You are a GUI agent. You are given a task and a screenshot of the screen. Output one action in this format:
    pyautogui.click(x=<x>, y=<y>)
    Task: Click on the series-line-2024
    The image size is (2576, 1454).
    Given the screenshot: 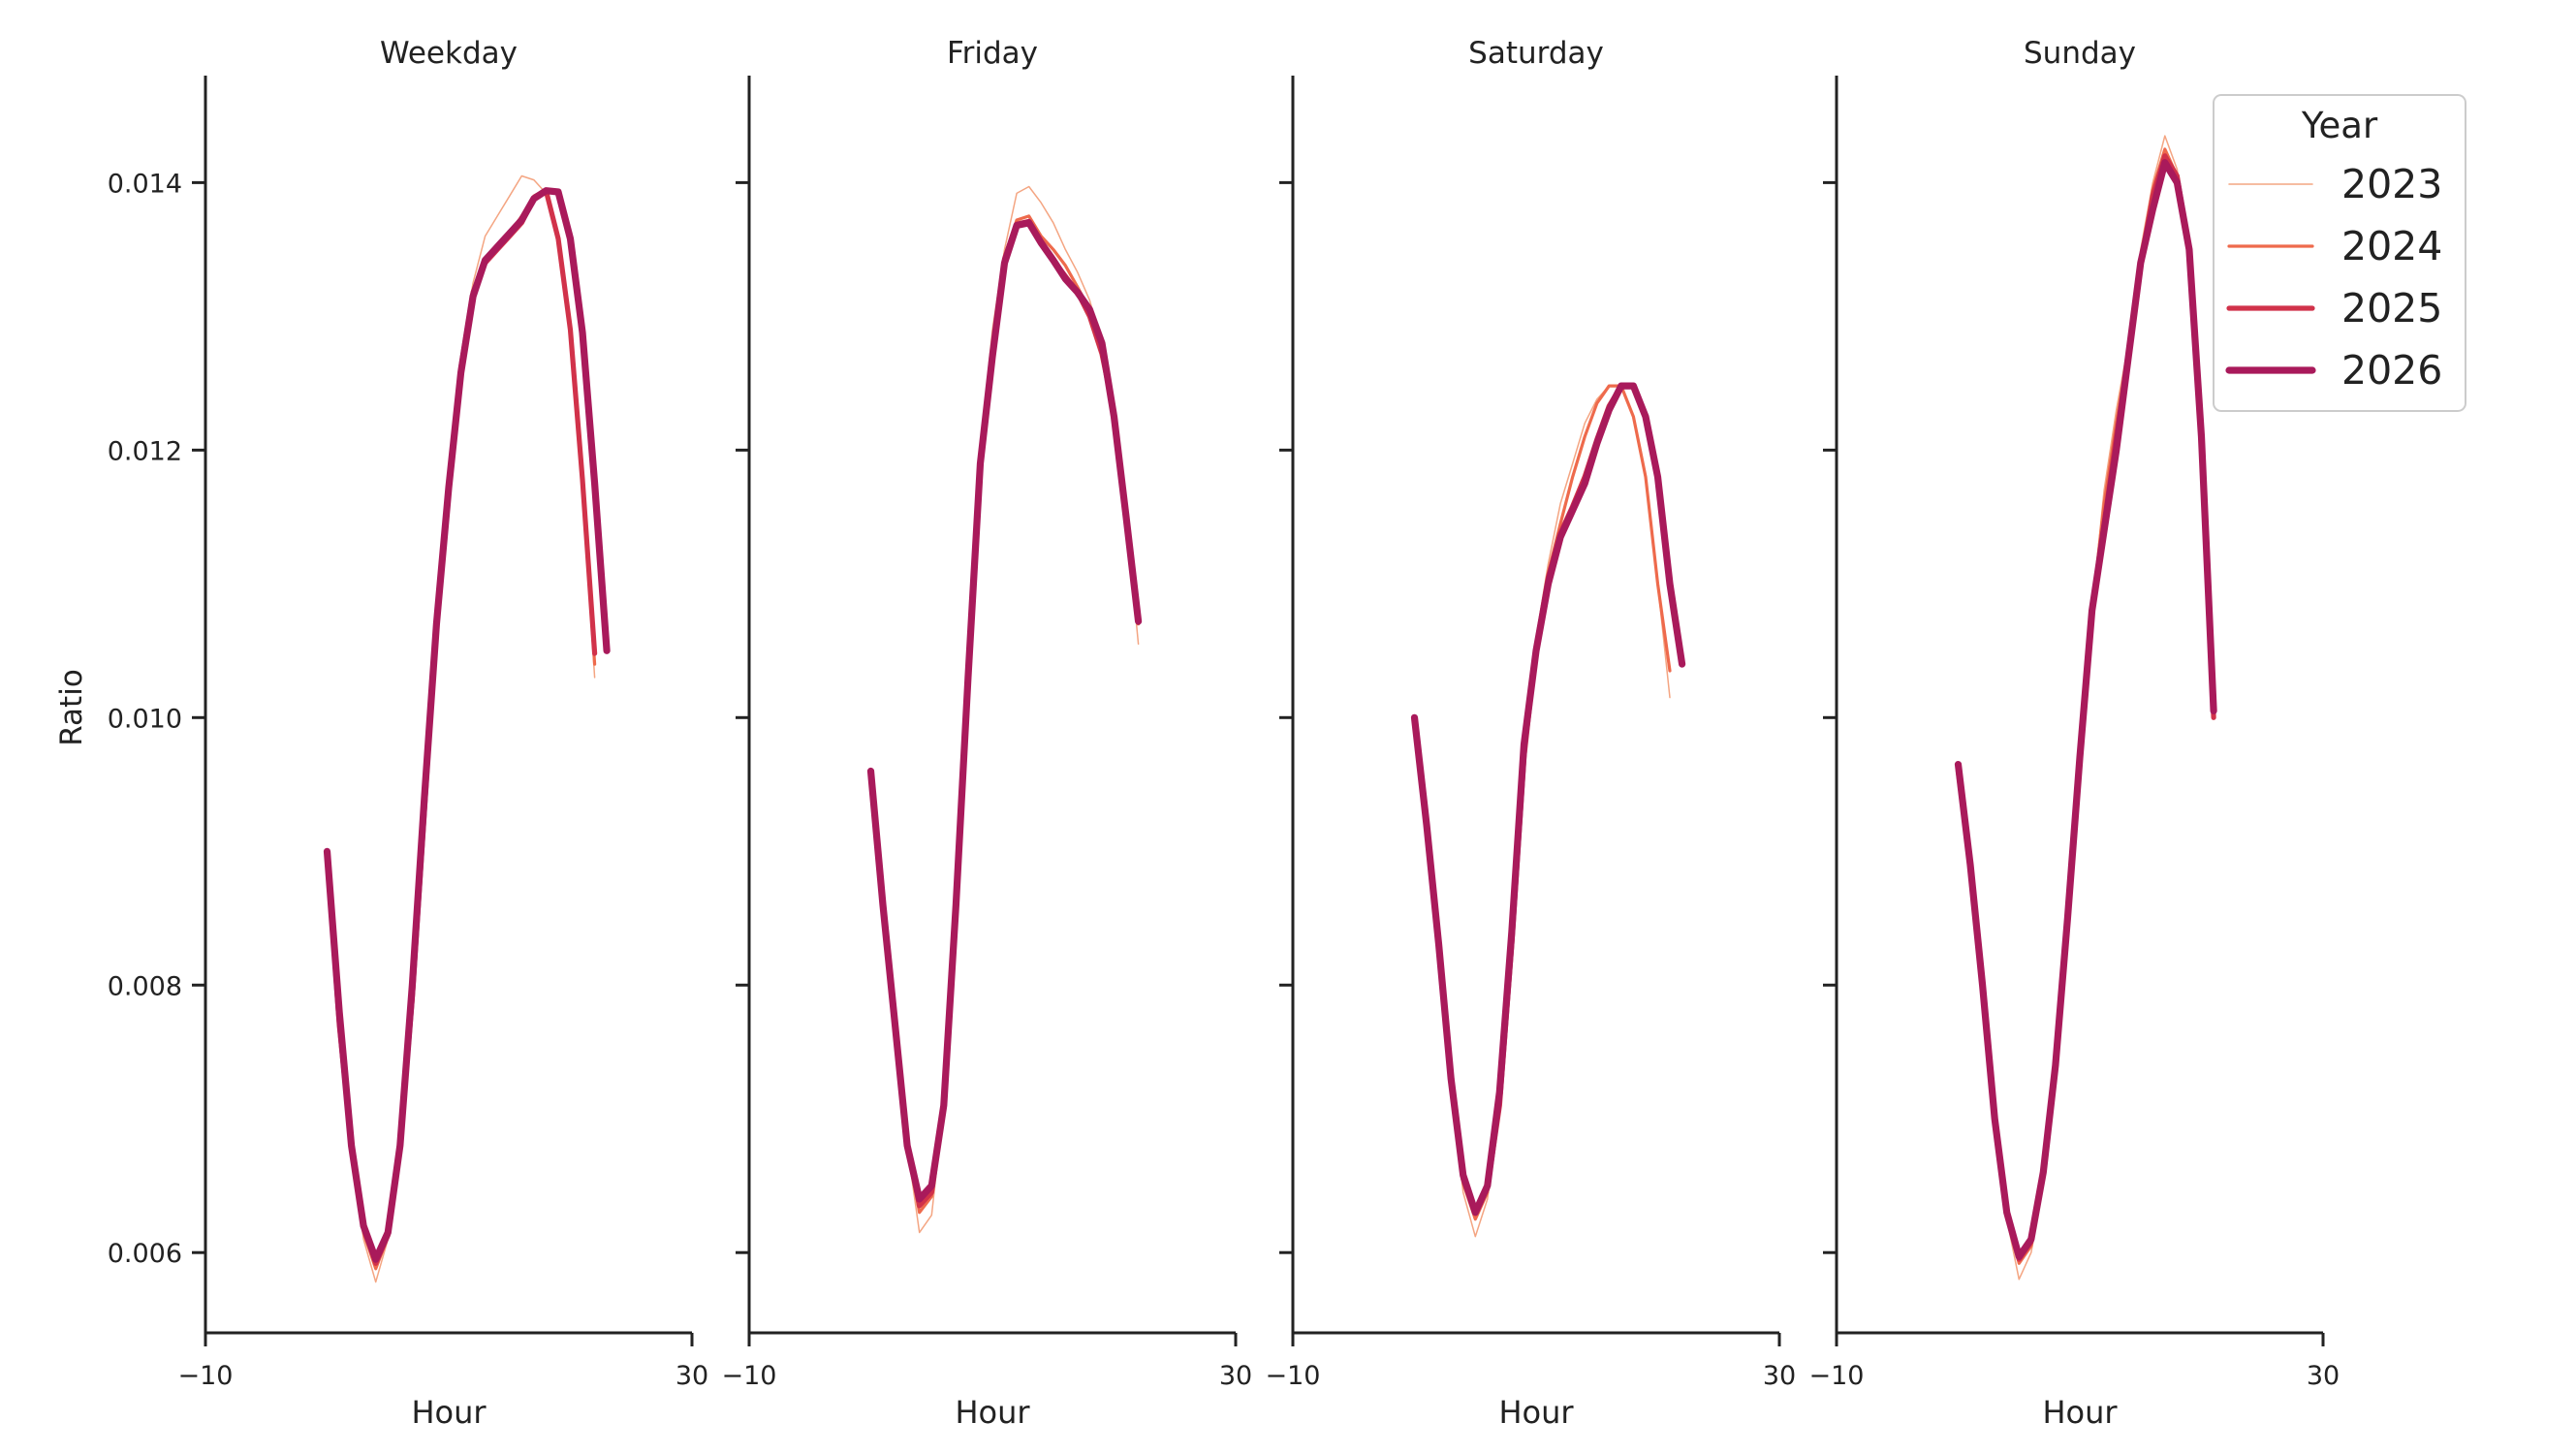 What is the action you would take?
    pyautogui.click(x=1004, y=714)
    